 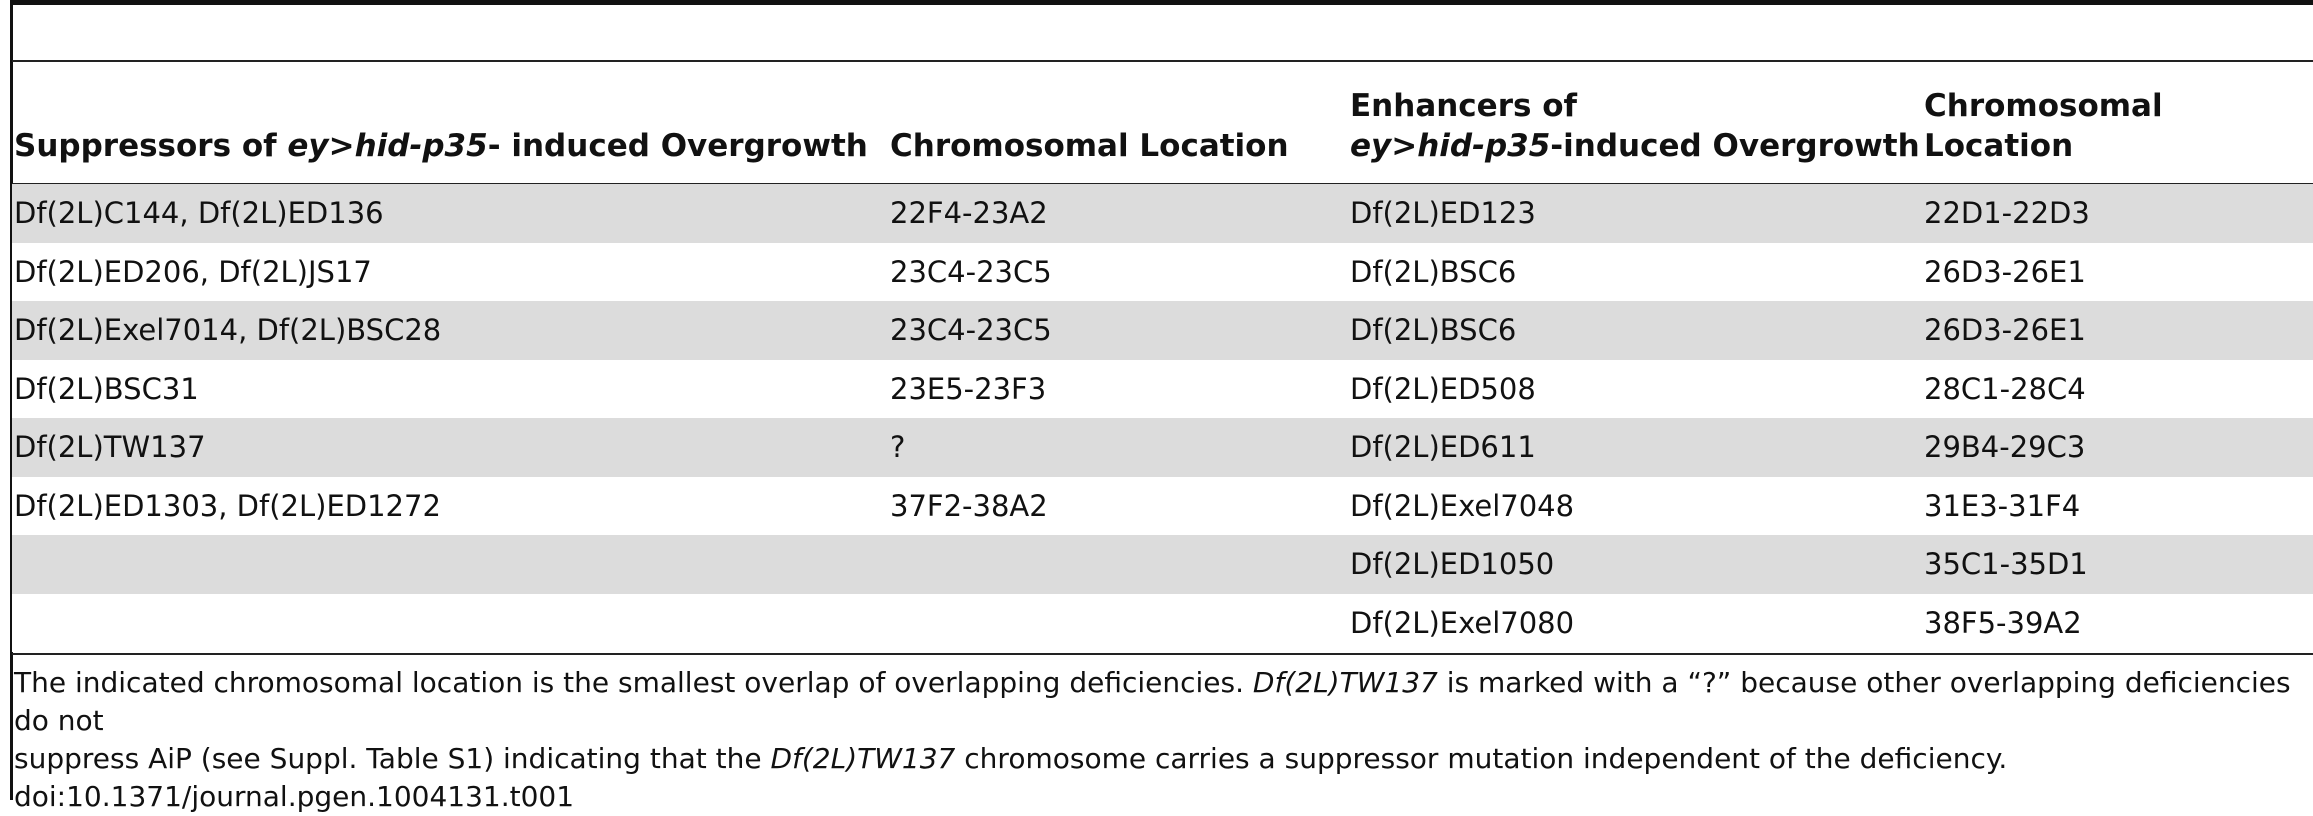 I want to click on cell-suppressor: Df(2L)ED206, Df(2L)JS17, so click(x=450, y=271).